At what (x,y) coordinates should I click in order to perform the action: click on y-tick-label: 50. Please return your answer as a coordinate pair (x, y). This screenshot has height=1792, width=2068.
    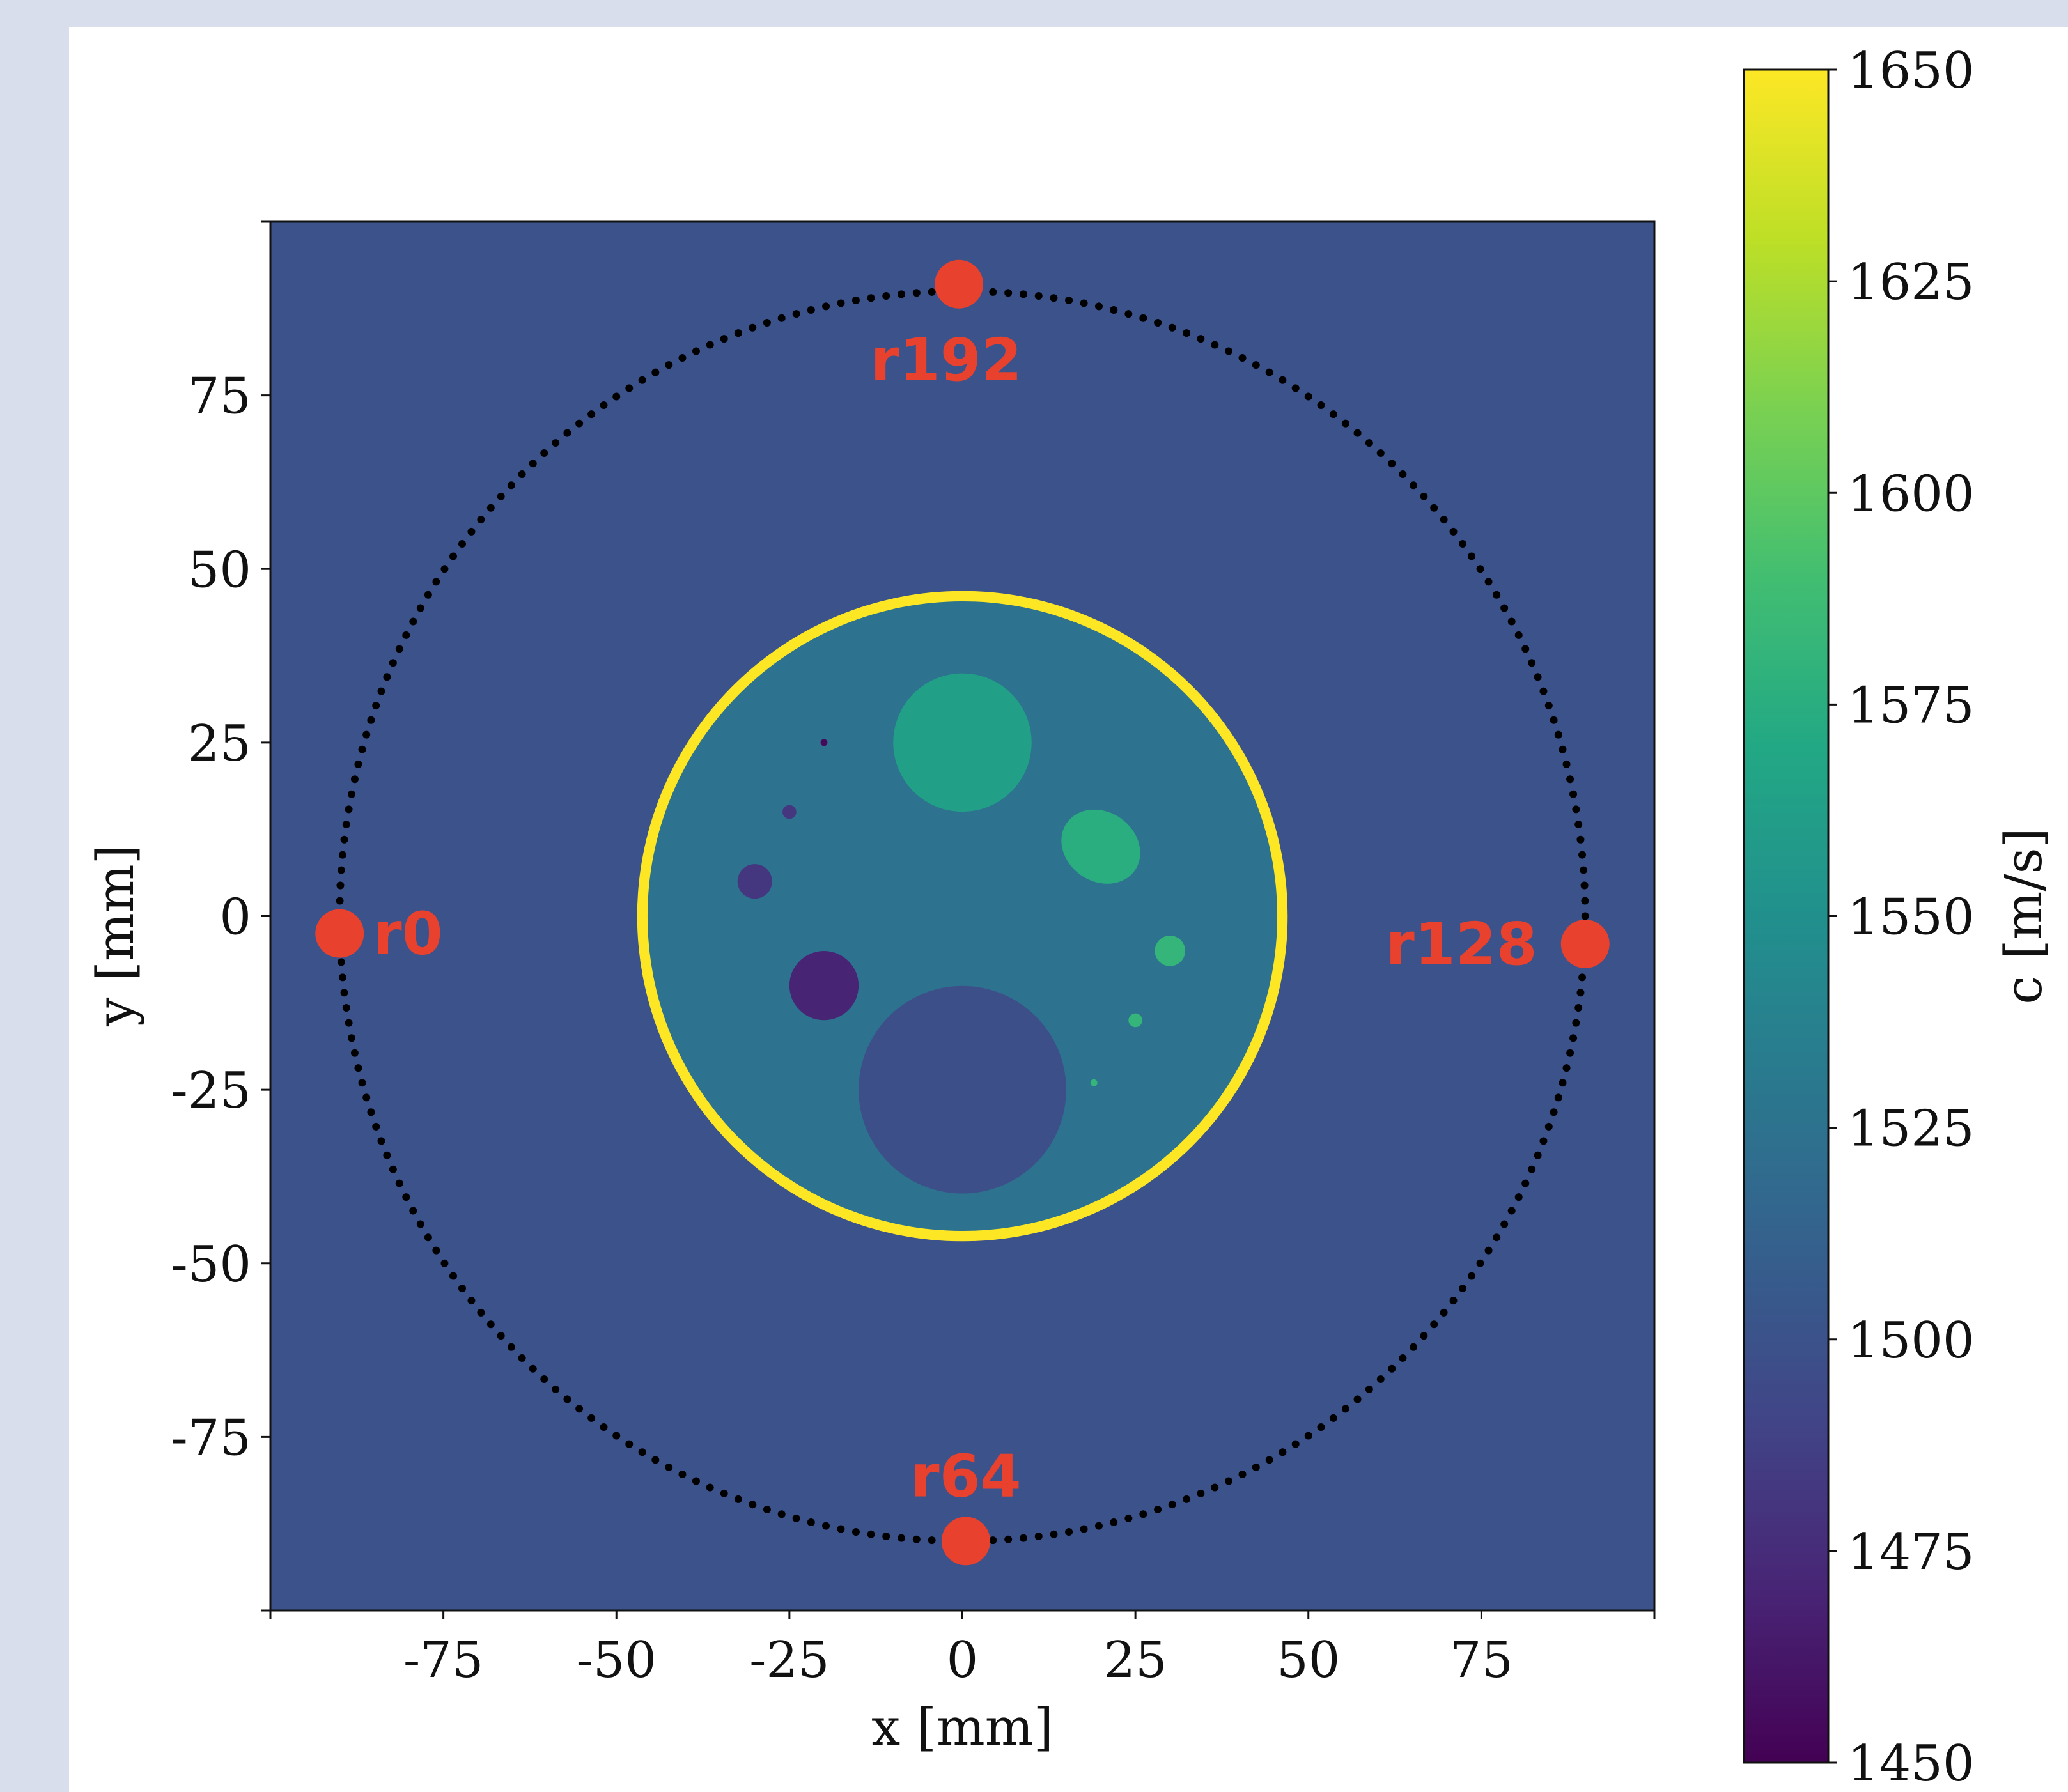
    Looking at the image, I should click on (219, 570).